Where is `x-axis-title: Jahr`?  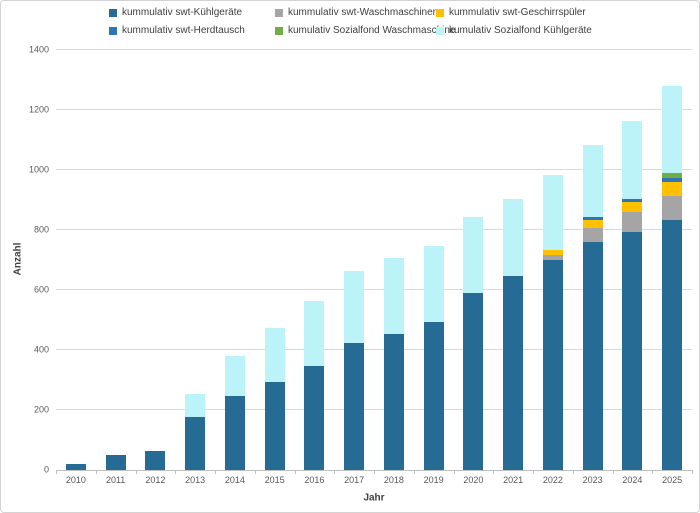 x-axis-title: Jahr is located at coordinates (374, 498).